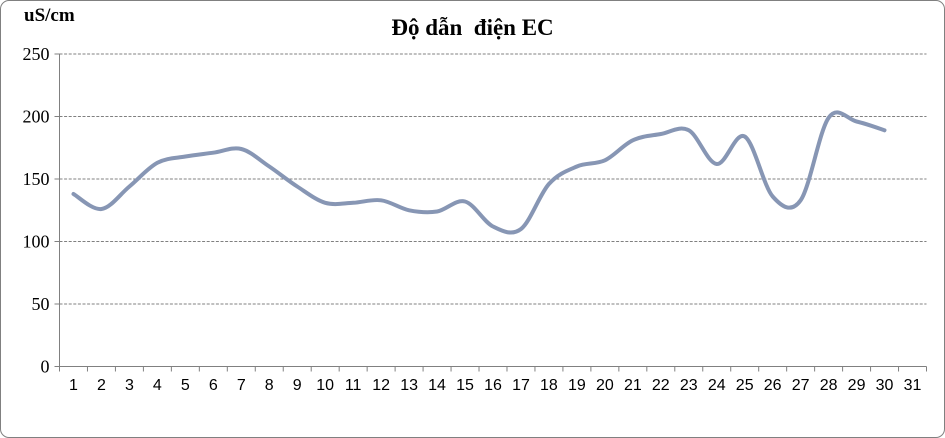 Image resolution: width=945 pixels, height=438 pixels. Describe the element at coordinates (633, 385) in the screenshot. I see `x-tick-label: 21` at that location.